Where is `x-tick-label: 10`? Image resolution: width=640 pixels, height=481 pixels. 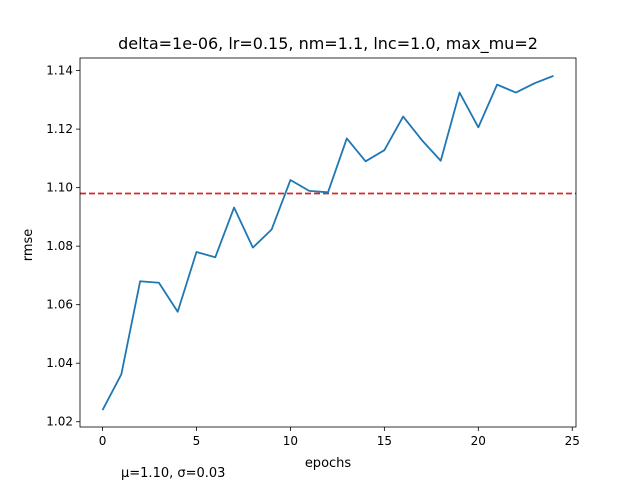 x-tick-label: 10 is located at coordinates (290, 441).